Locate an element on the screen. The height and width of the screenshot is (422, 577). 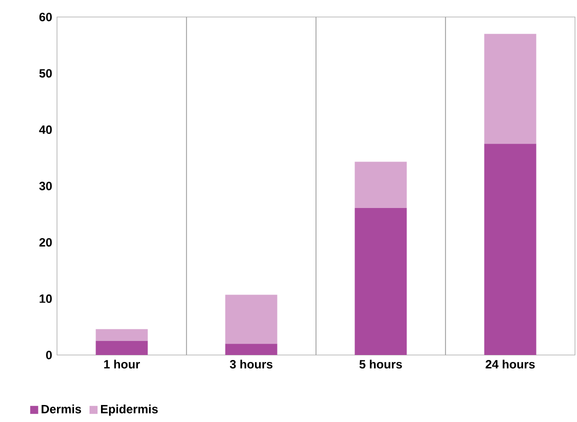
y-tick-label: 10 is located at coordinates (46, 298).